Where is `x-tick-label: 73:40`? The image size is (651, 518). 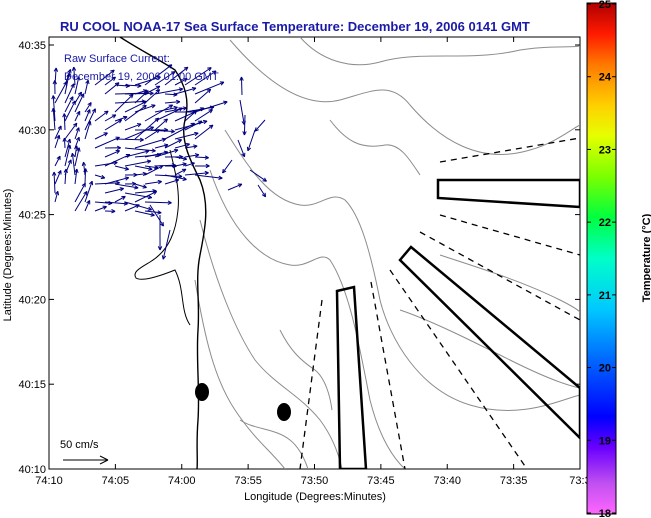 x-tick-label: 73:40 is located at coordinates (447, 481).